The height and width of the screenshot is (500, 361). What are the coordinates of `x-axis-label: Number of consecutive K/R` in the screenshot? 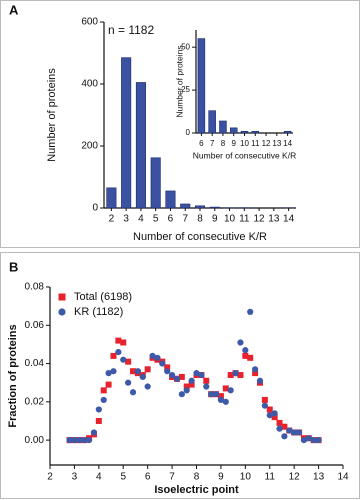 It's located at (244, 155).